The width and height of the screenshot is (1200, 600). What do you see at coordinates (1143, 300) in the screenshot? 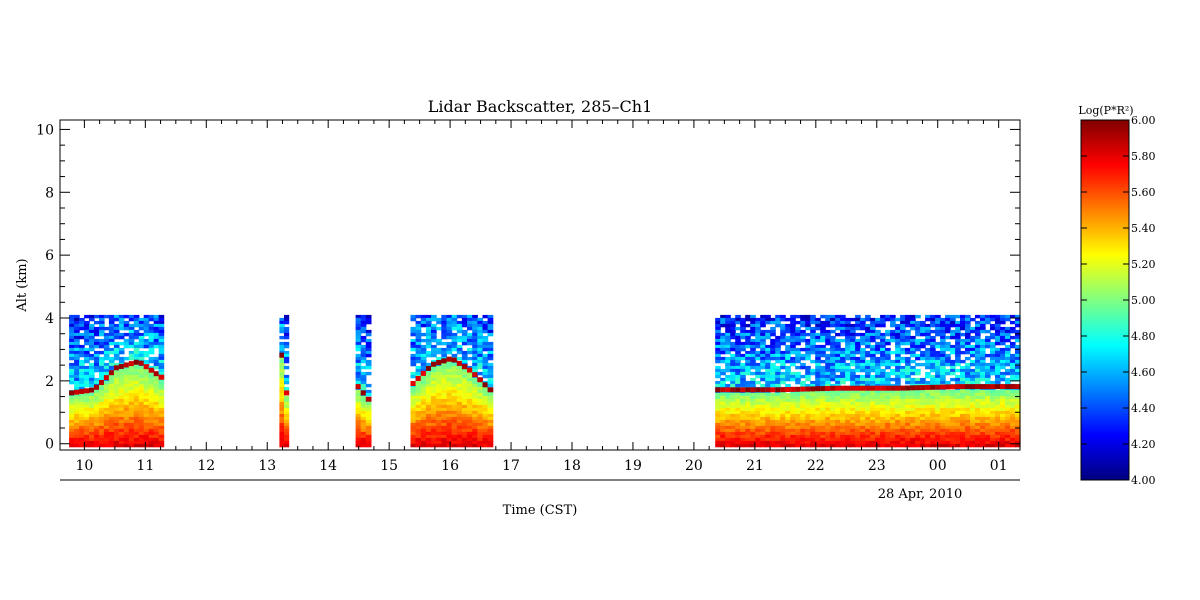
I see `colorbar-tick-label: 5.00` at bounding box center [1143, 300].